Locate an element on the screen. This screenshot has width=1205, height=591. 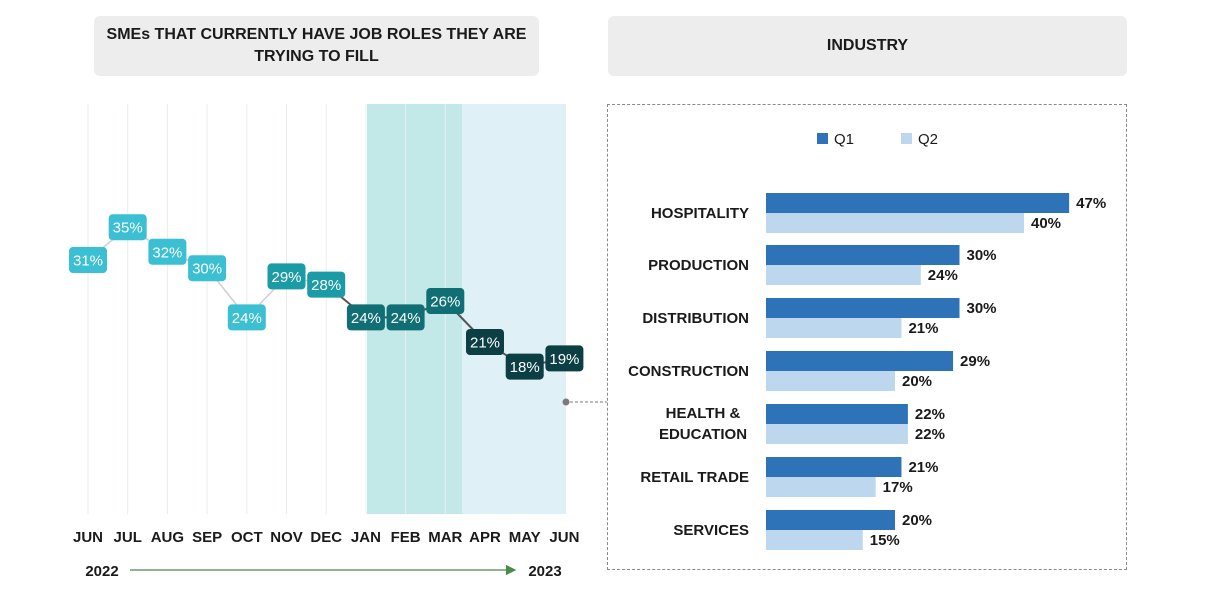
data-label: 18% is located at coordinates (525, 367).